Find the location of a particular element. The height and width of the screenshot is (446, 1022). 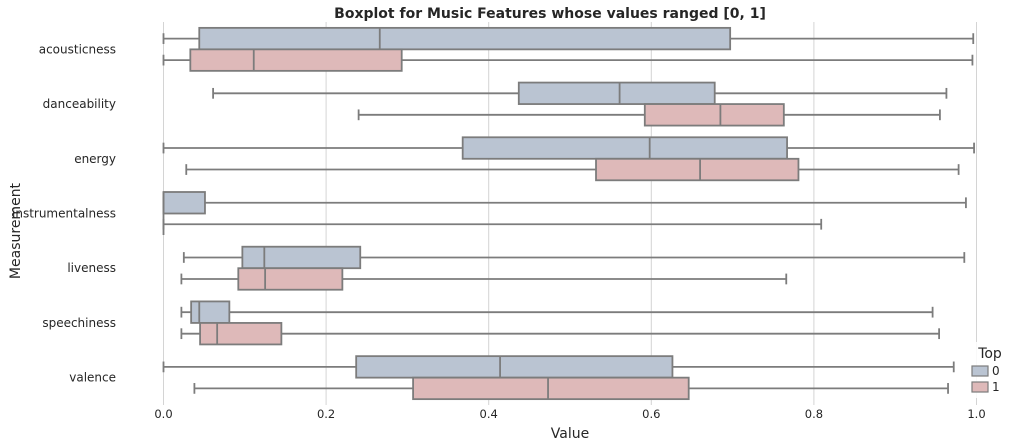

y-category-label: valence is located at coordinates (92, 378).